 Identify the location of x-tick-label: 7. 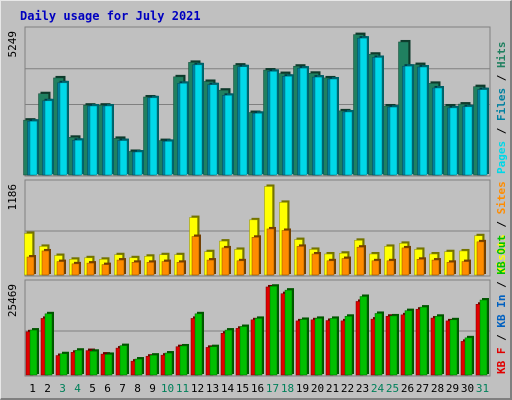
(122, 388).